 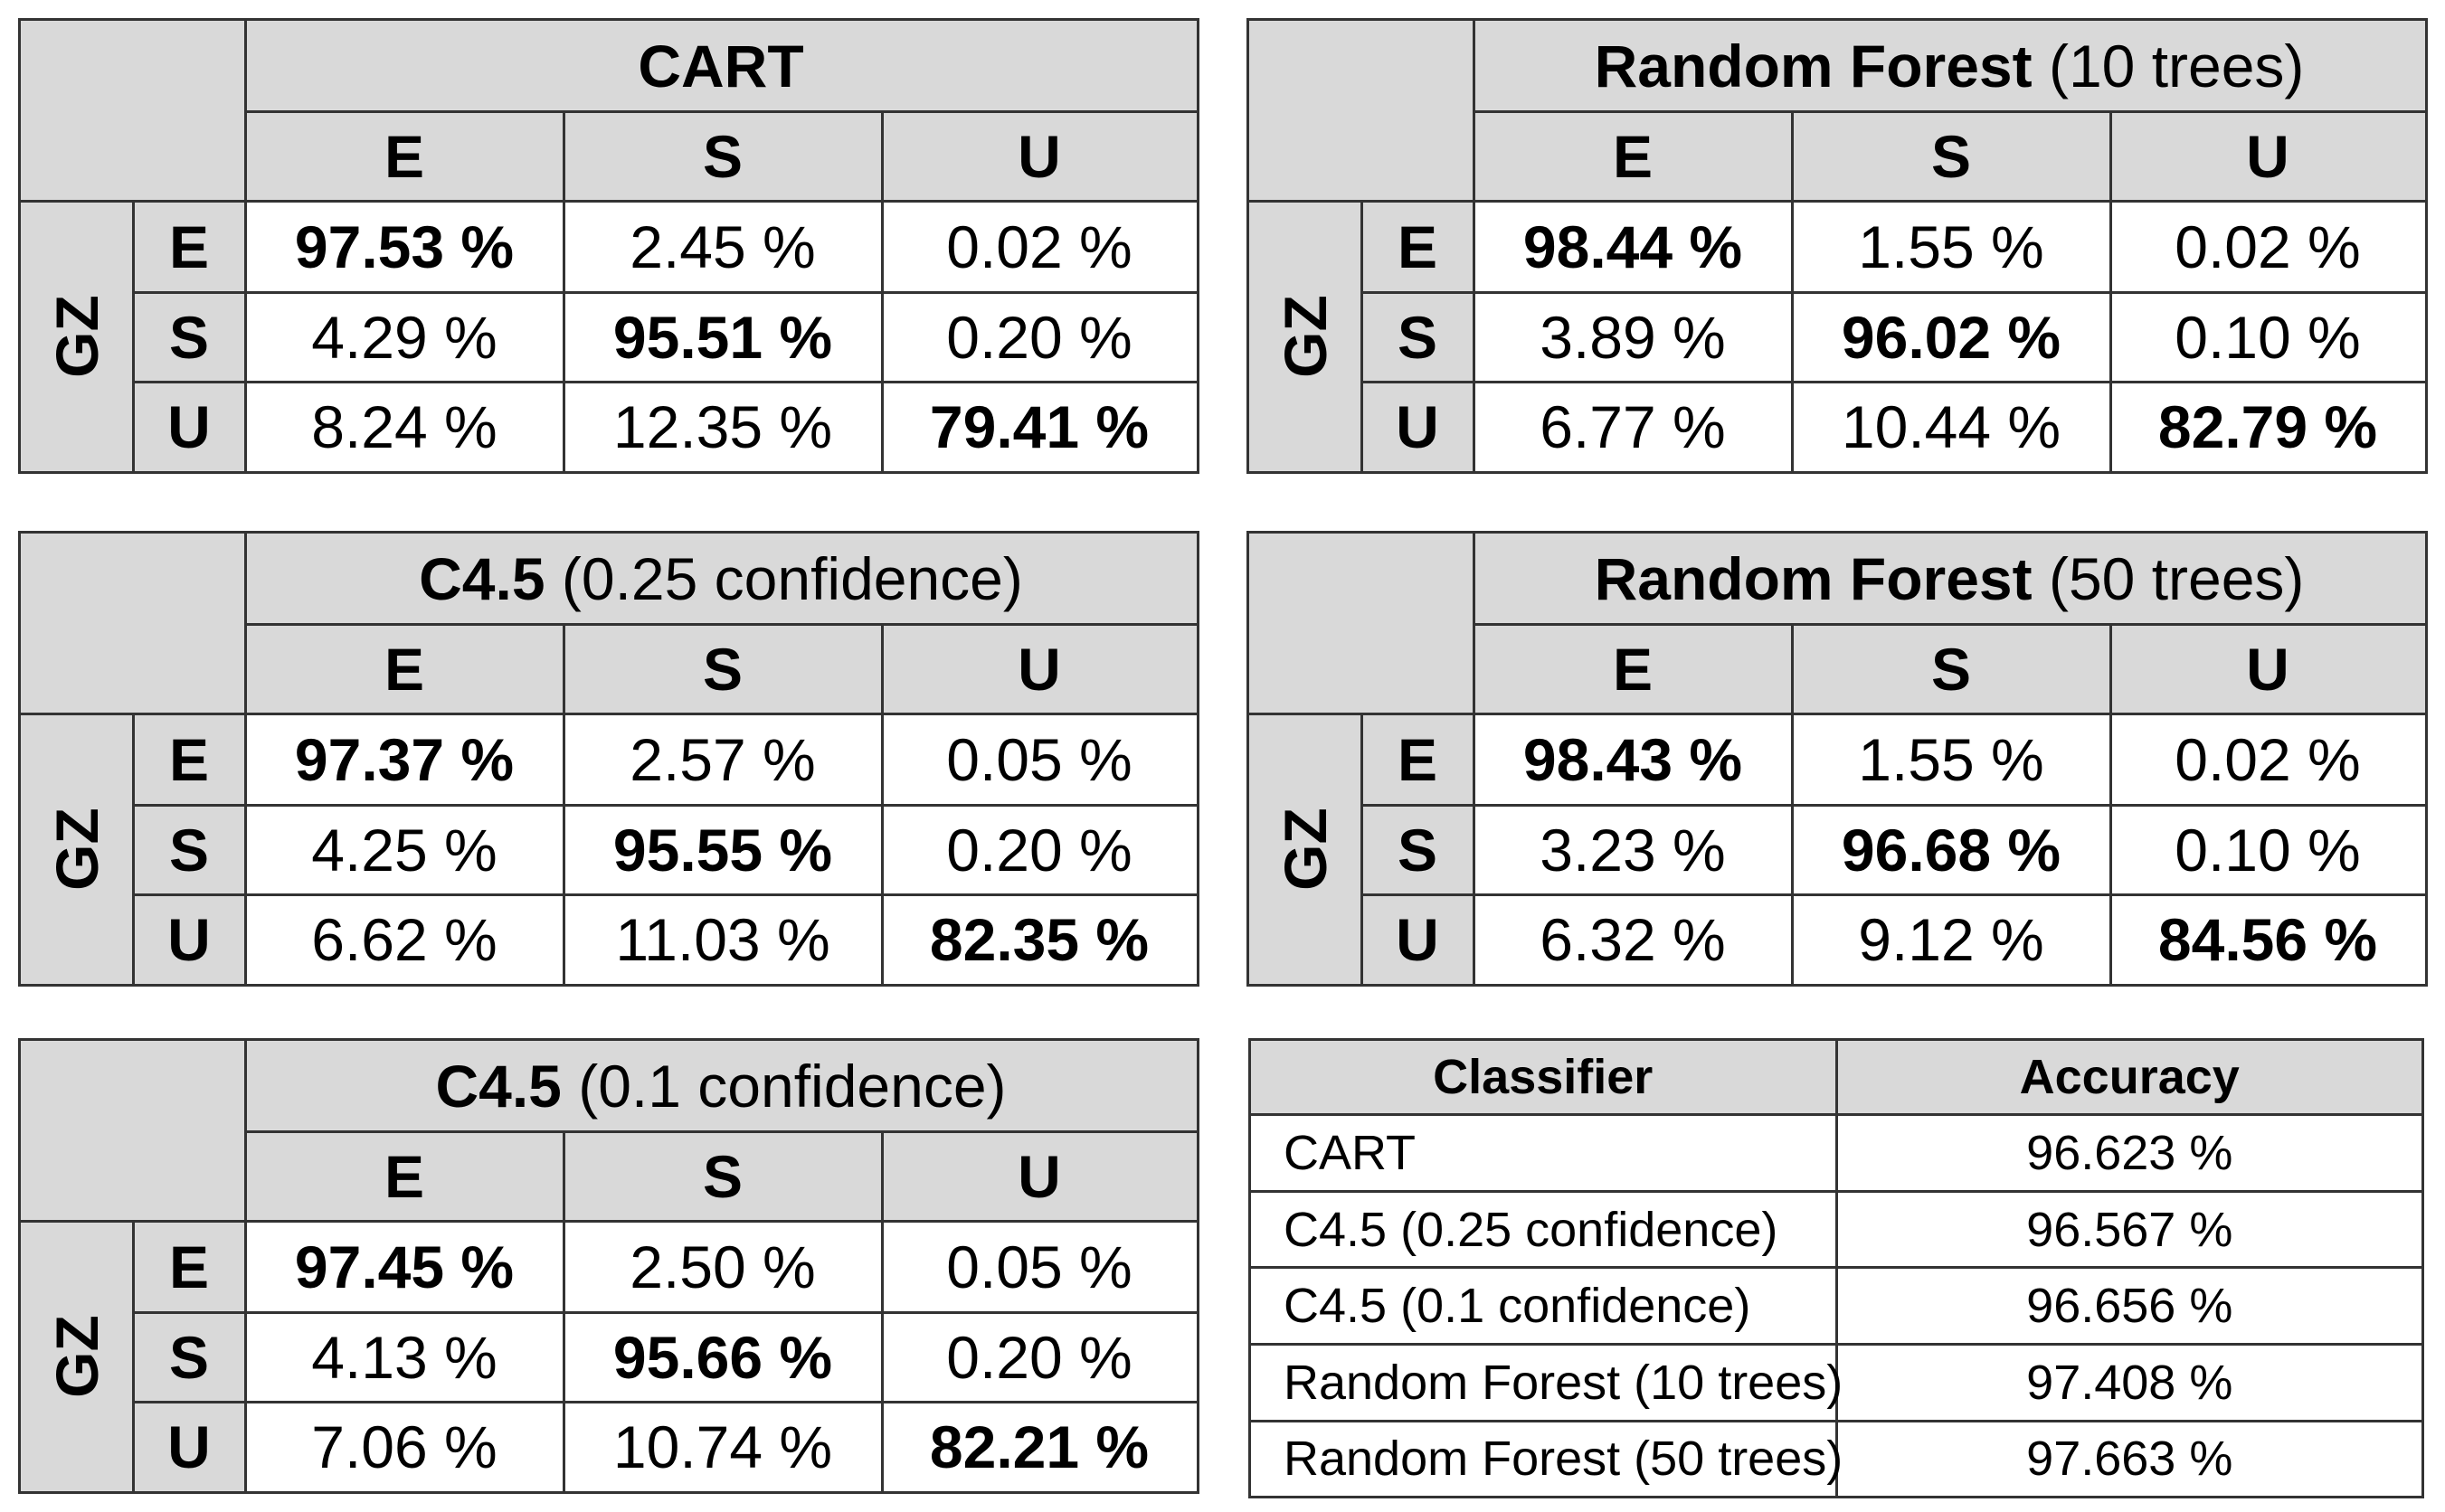 I want to click on matrix-value: 98.44 %, so click(x=1633, y=246).